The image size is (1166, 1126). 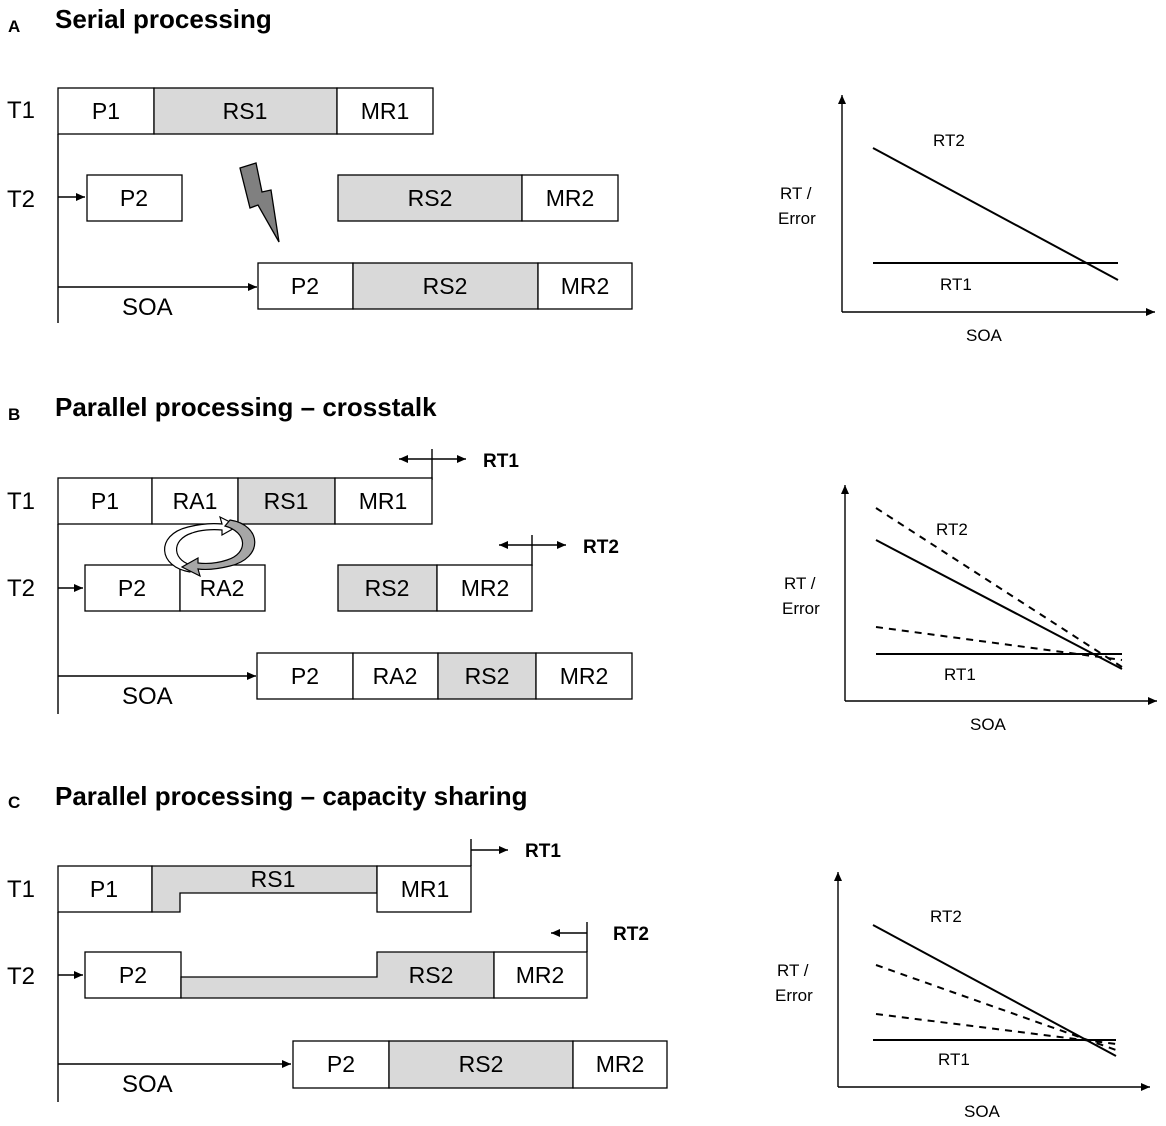 I want to click on panel-a-box-mr1, so click(x=385, y=111).